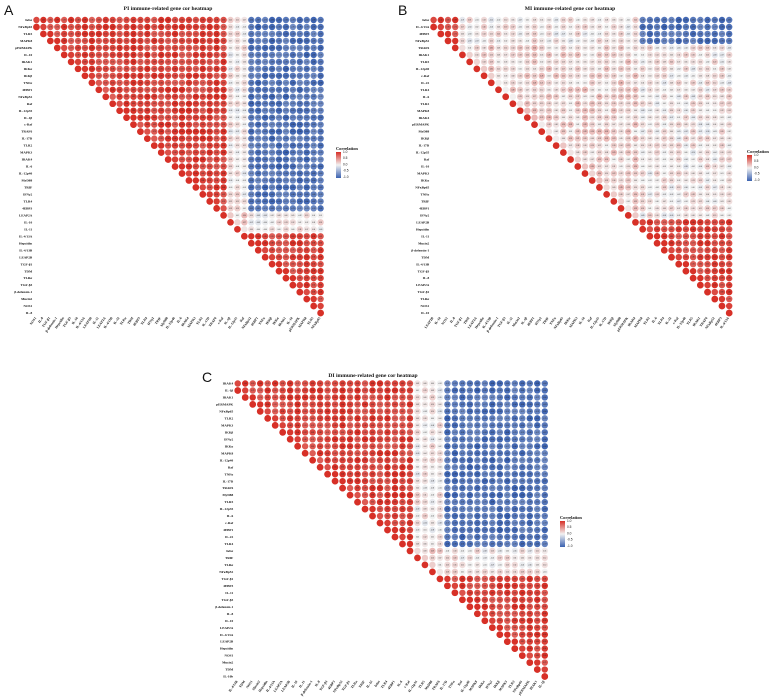  I want to click on corr-value: -0.04, so click(686, 76).